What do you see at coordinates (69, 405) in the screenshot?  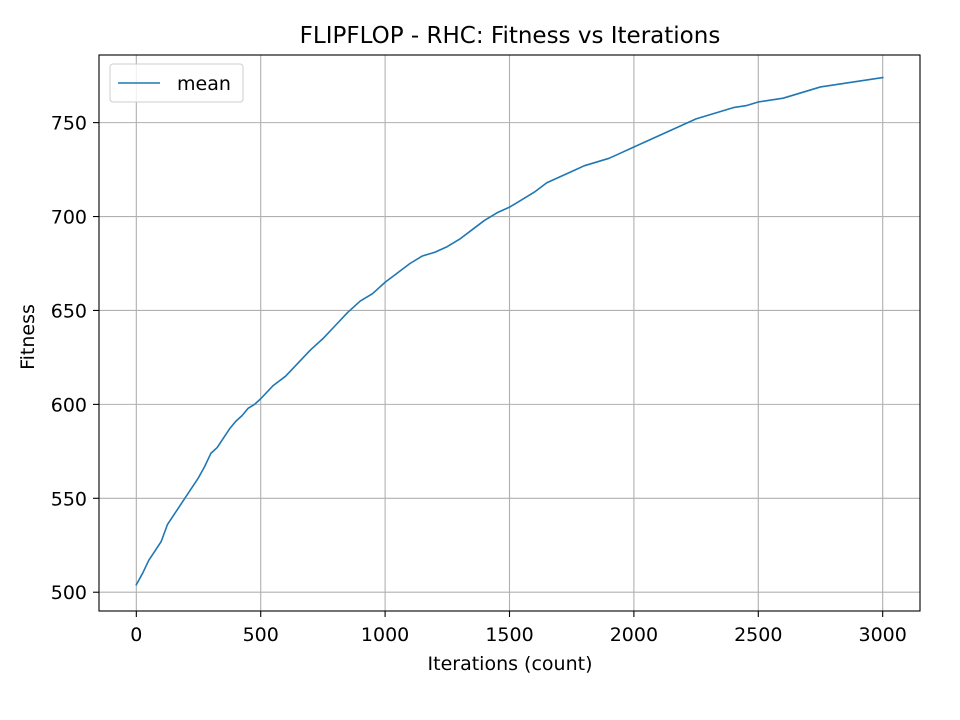 I see `y-tick-label: 600` at bounding box center [69, 405].